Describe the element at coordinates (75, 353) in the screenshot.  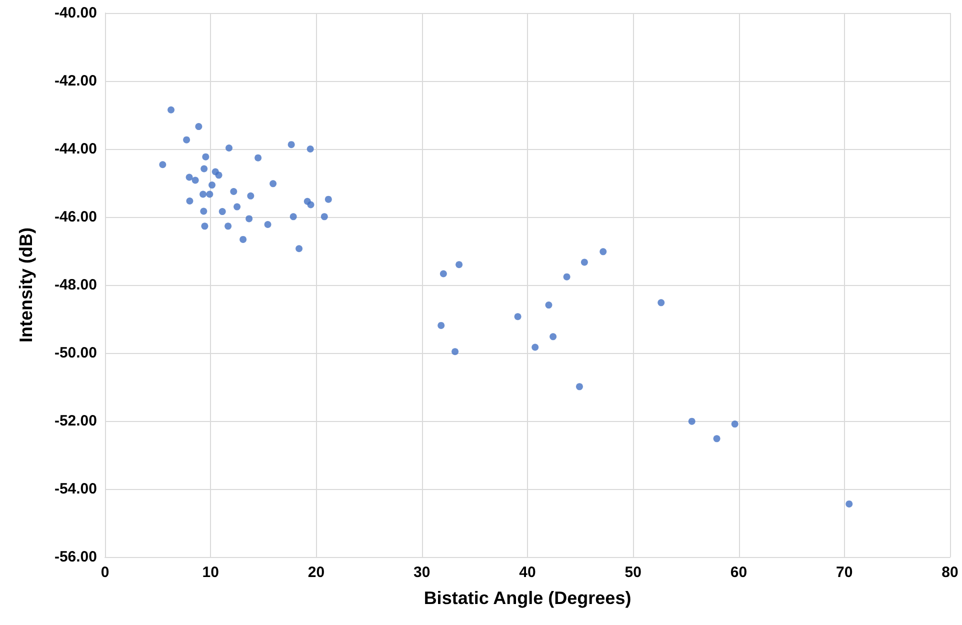
I see `y-tick-label: -50.00` at that location.